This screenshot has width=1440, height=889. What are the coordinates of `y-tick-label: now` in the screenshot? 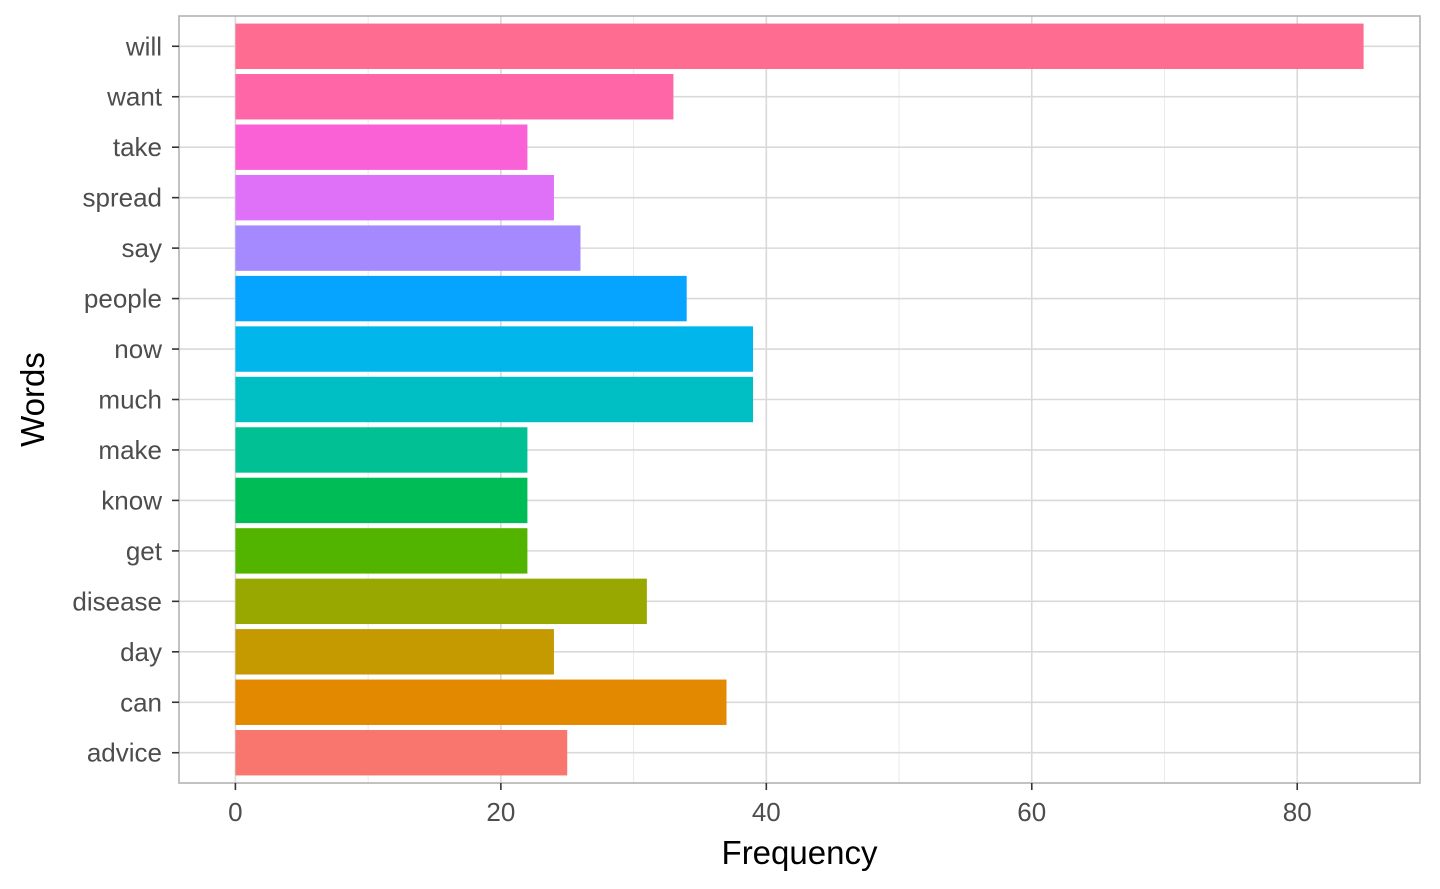 It's located at (138, 349).